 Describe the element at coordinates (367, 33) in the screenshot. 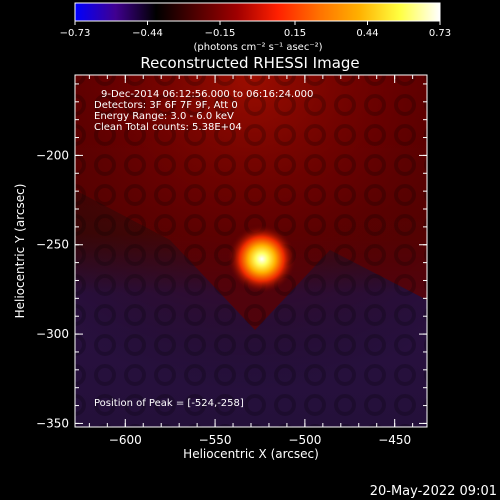

I see `colorbar-tick-label: 0.44` at that location.